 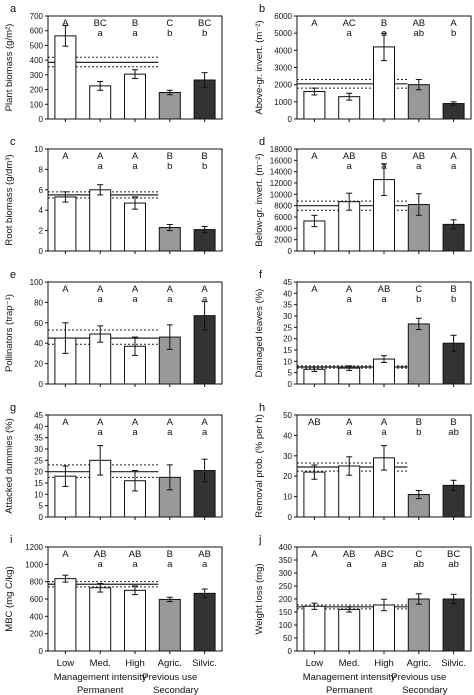 I want to click on letter-top-b-3: AB, so click(x=418, y=23).